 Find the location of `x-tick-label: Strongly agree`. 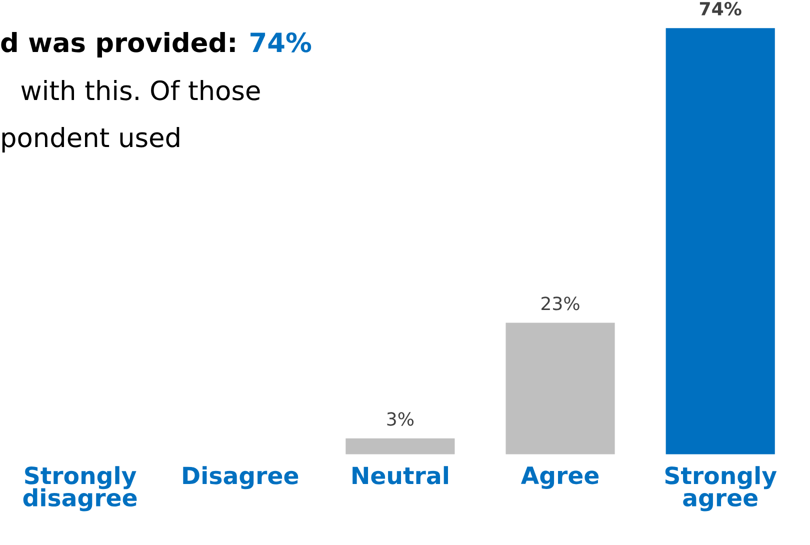

x-tick-label: Strongly agree is located at coordinates (721, 489).